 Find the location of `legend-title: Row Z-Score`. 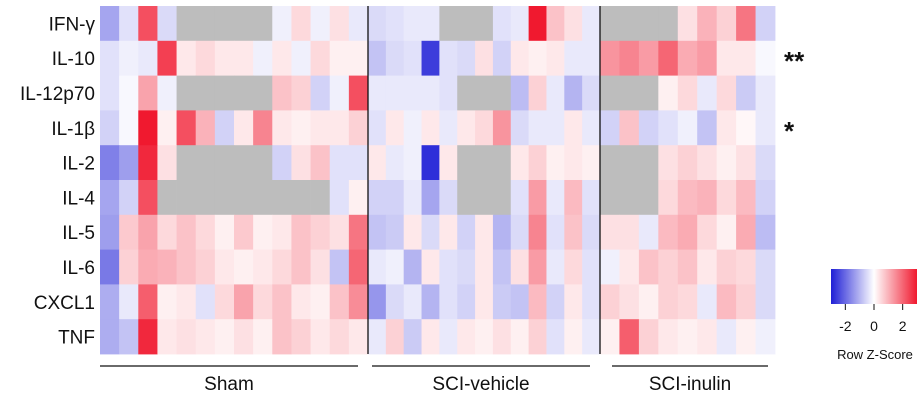

legend-title: Row Z-Score is located at coordinates (875, 354).